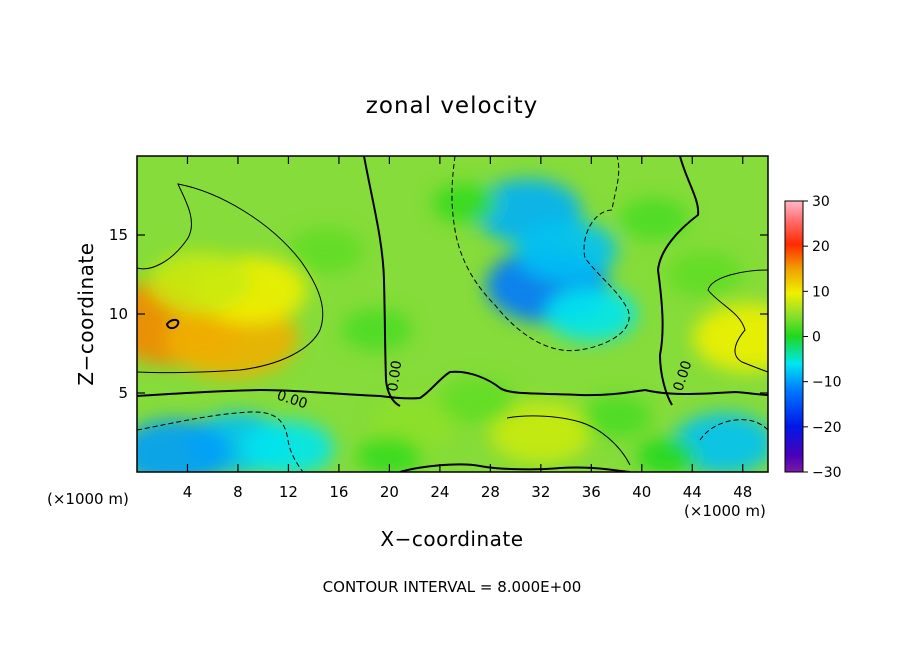  Describe the element at coordinates (816, 338) in the screenshot. I see `colorbar-tick-label: 0` at that location.